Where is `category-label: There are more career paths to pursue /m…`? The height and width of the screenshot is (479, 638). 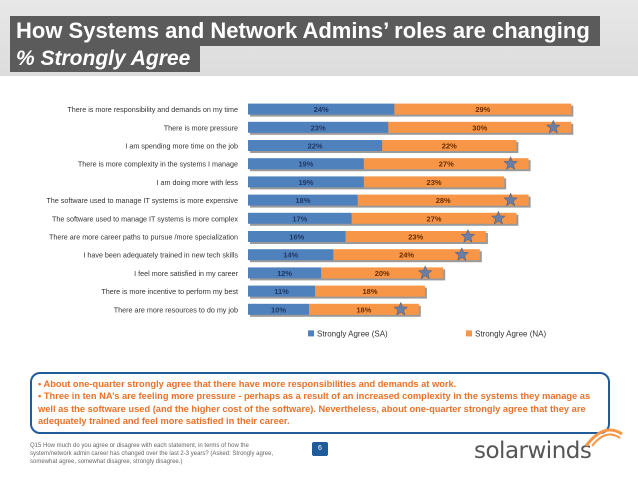
category-label: There are more career paths to pursue /m… is located at coordinates (143, 237).